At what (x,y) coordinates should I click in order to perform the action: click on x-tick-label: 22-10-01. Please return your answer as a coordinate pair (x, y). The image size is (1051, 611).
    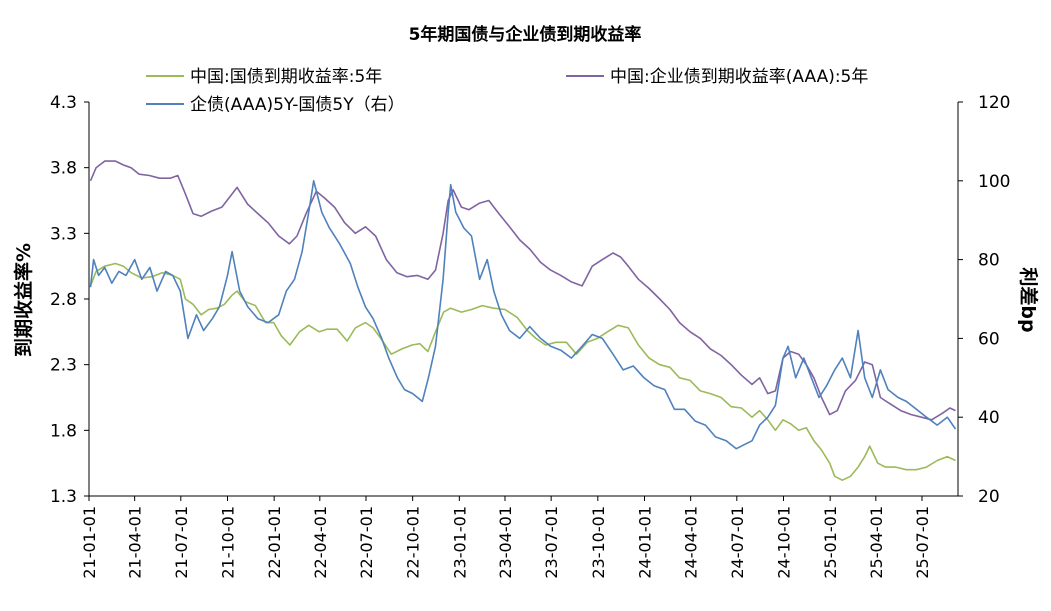
    Looking at the image, I should click on (413, 542).